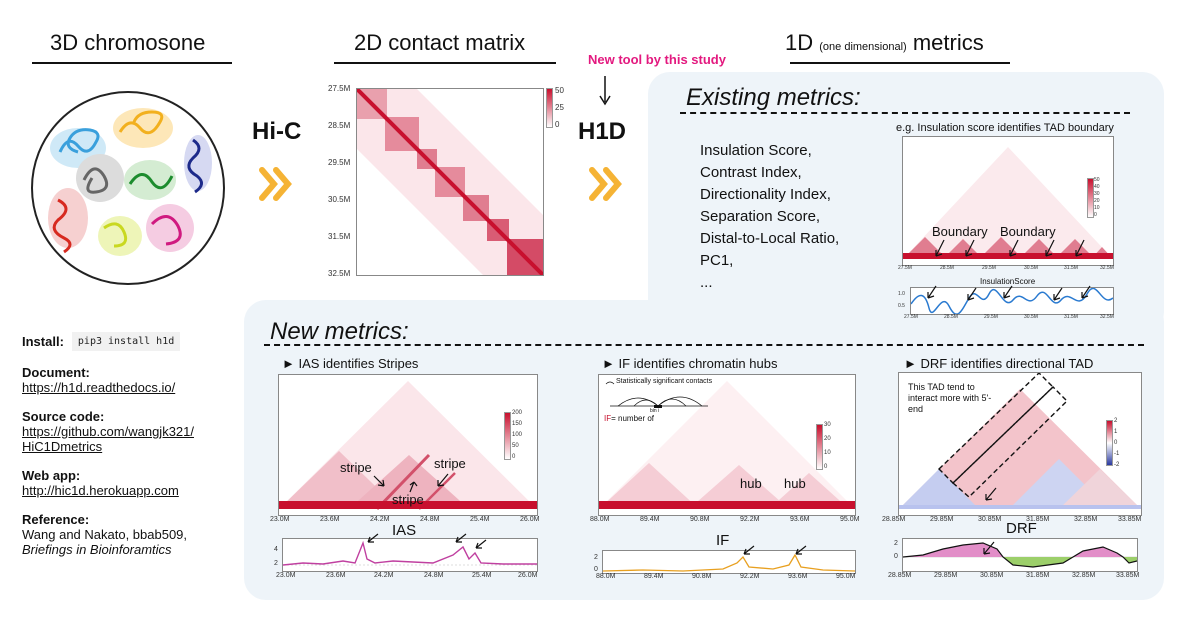  What do you see at coordinates (991, 494) in the screenshot?
I see `drf-arrow-icon` at bounding box center [991, 494].